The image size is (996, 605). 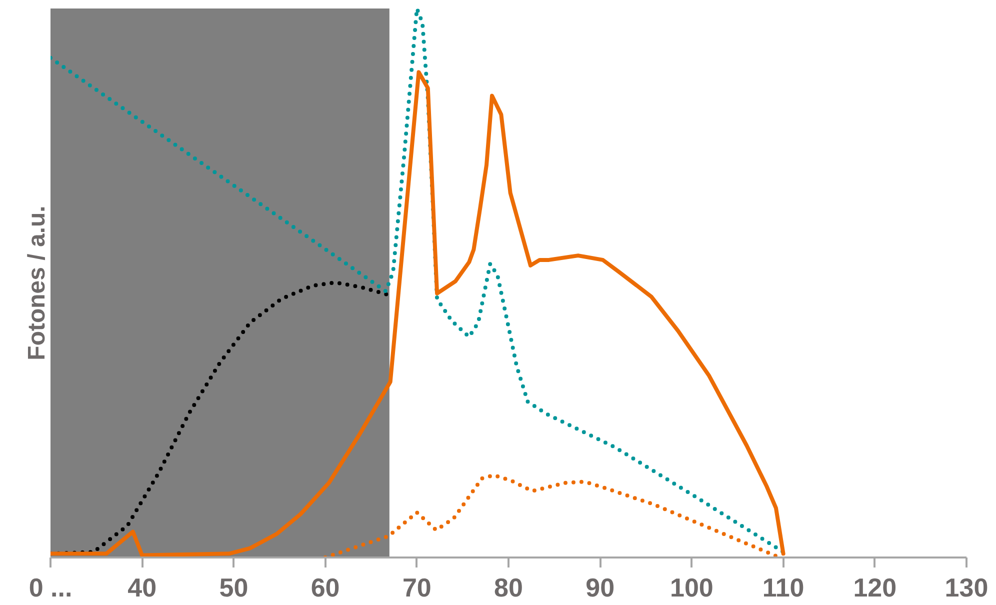 What do you see at coordinates (325, 587) in the screenshot?
I see `x-tick-label: 60` at bounding box center [325, 587].